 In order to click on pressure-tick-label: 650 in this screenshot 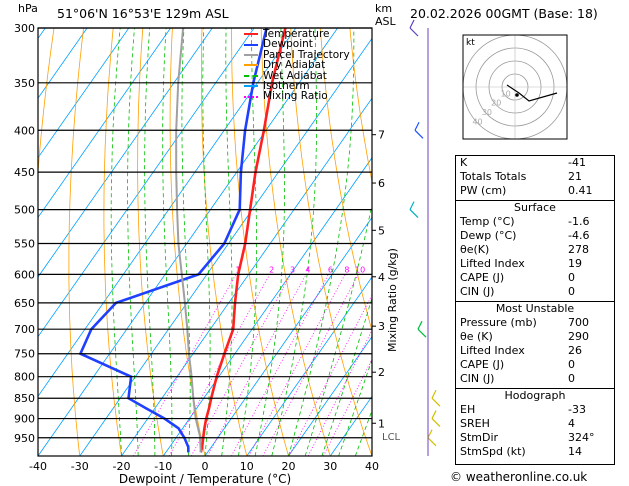, I will do `click(24, 303)`.